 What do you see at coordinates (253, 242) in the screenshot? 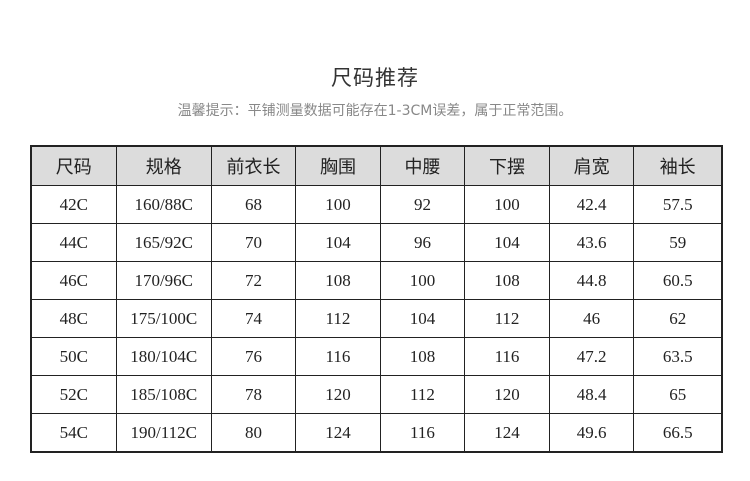
I see `table-cell: 70` at bounding box center [253, 242].